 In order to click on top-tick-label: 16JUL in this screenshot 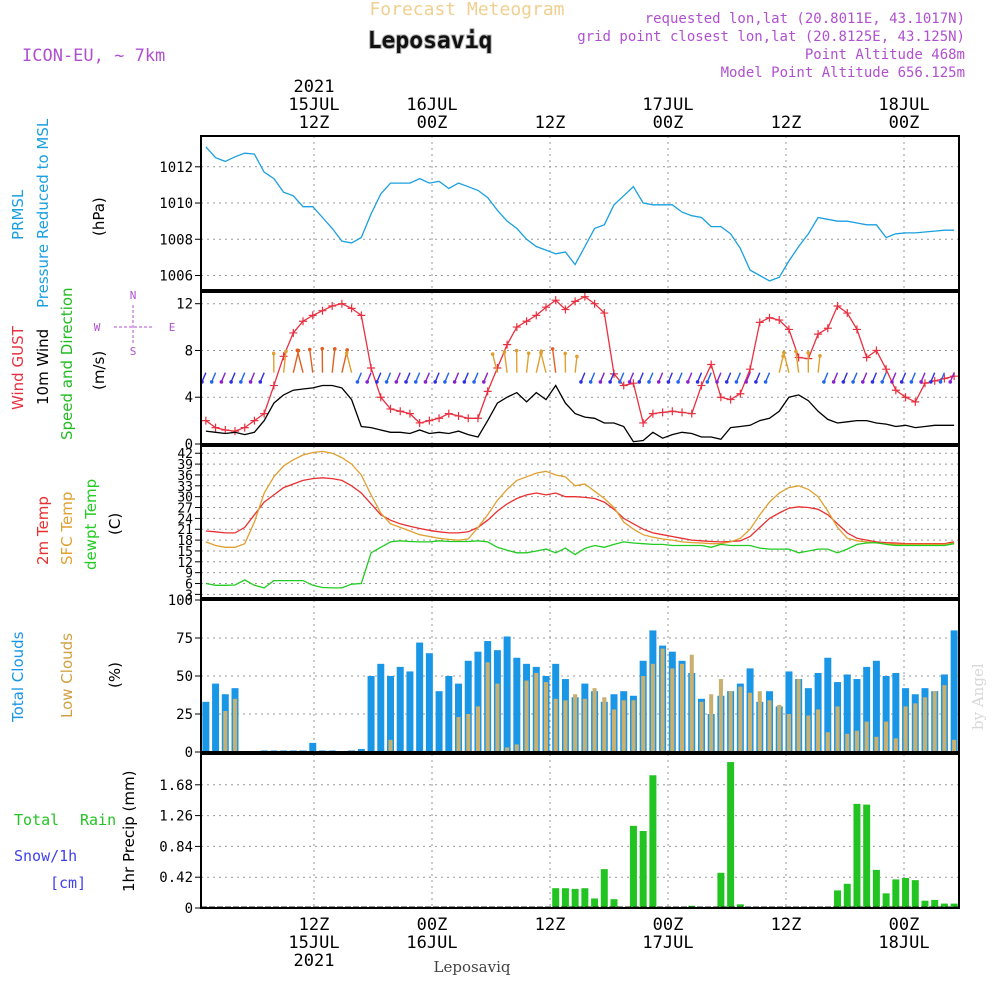, I will do `click(431, 105)`.